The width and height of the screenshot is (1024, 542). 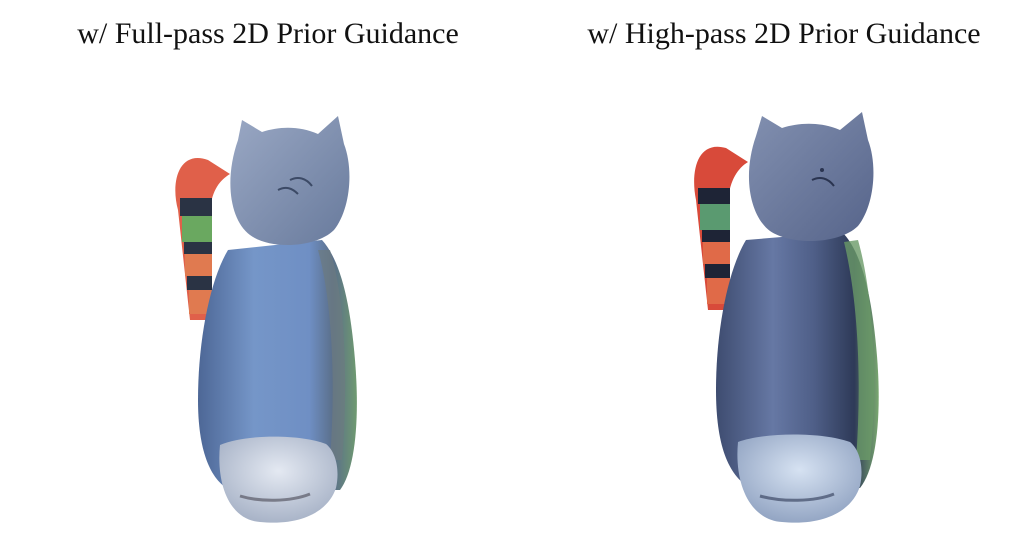 What do you see at coordinates (268, 33) in the screenshot?
I see `caption-full-pass: w/ Full-pass 2D Prior Guidance` at bounding box center [268, 33].